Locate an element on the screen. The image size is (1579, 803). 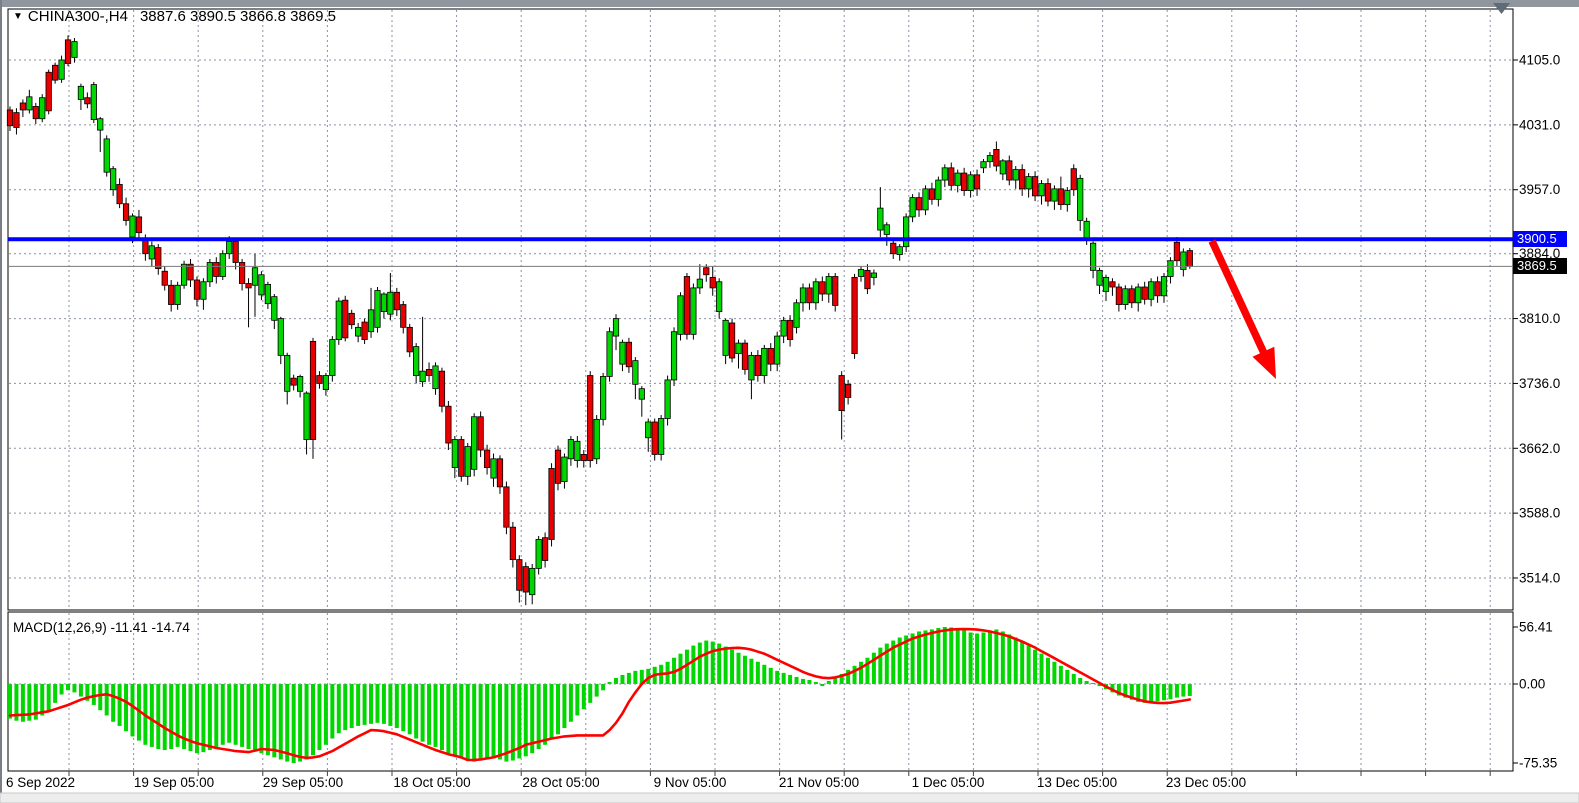
macd-indicator-label: MACD(12,26,9) -11.41 -14.74 is located at coordinates (101, 627).